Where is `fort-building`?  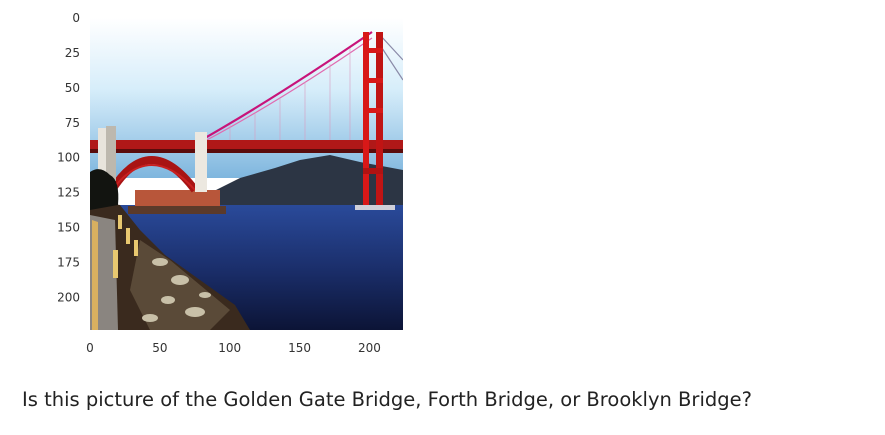
fort-building is located at coordinates (177, 200).